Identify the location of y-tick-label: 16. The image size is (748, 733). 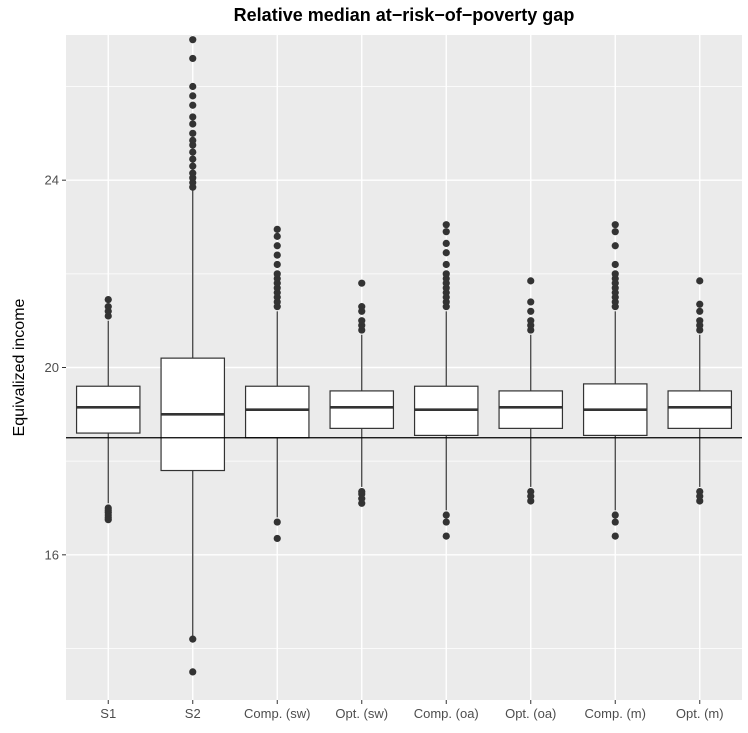
(52, 554).